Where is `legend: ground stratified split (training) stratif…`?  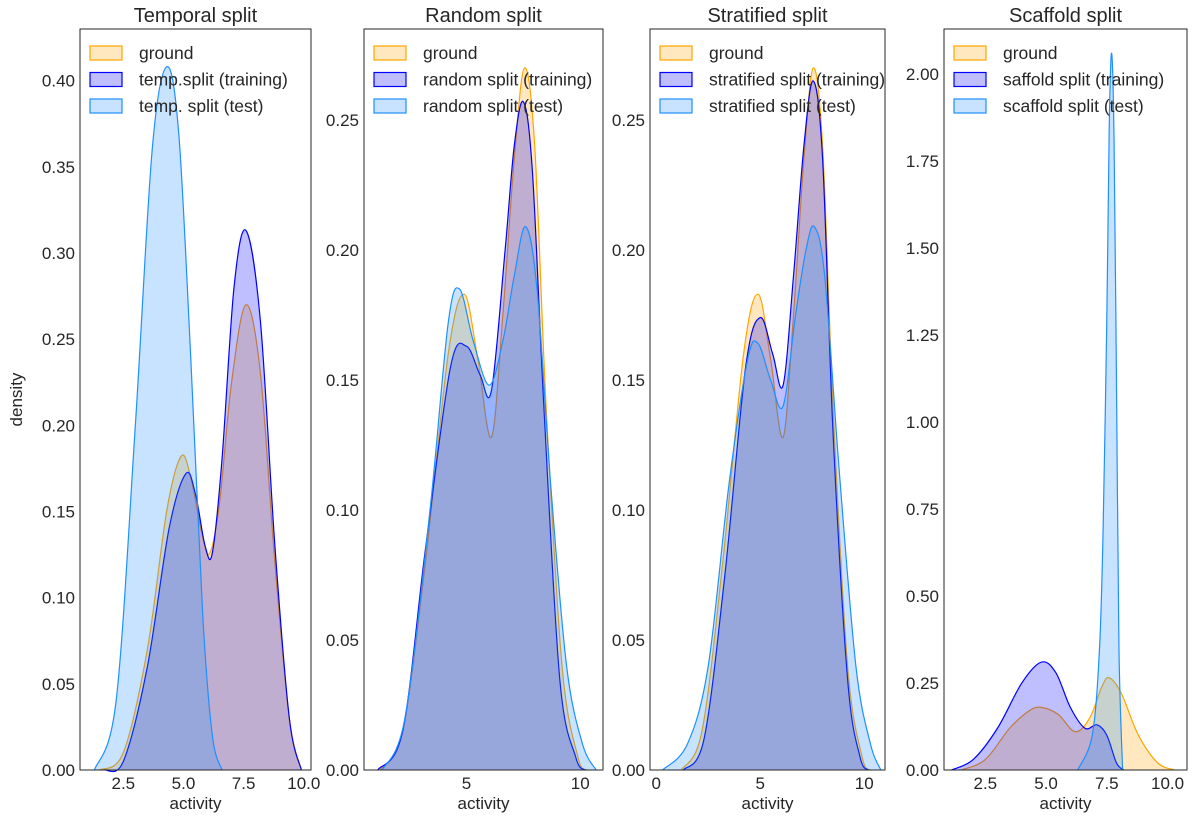 legend: ground stratified split (training) stratif… is located at coordinates (772, 79).